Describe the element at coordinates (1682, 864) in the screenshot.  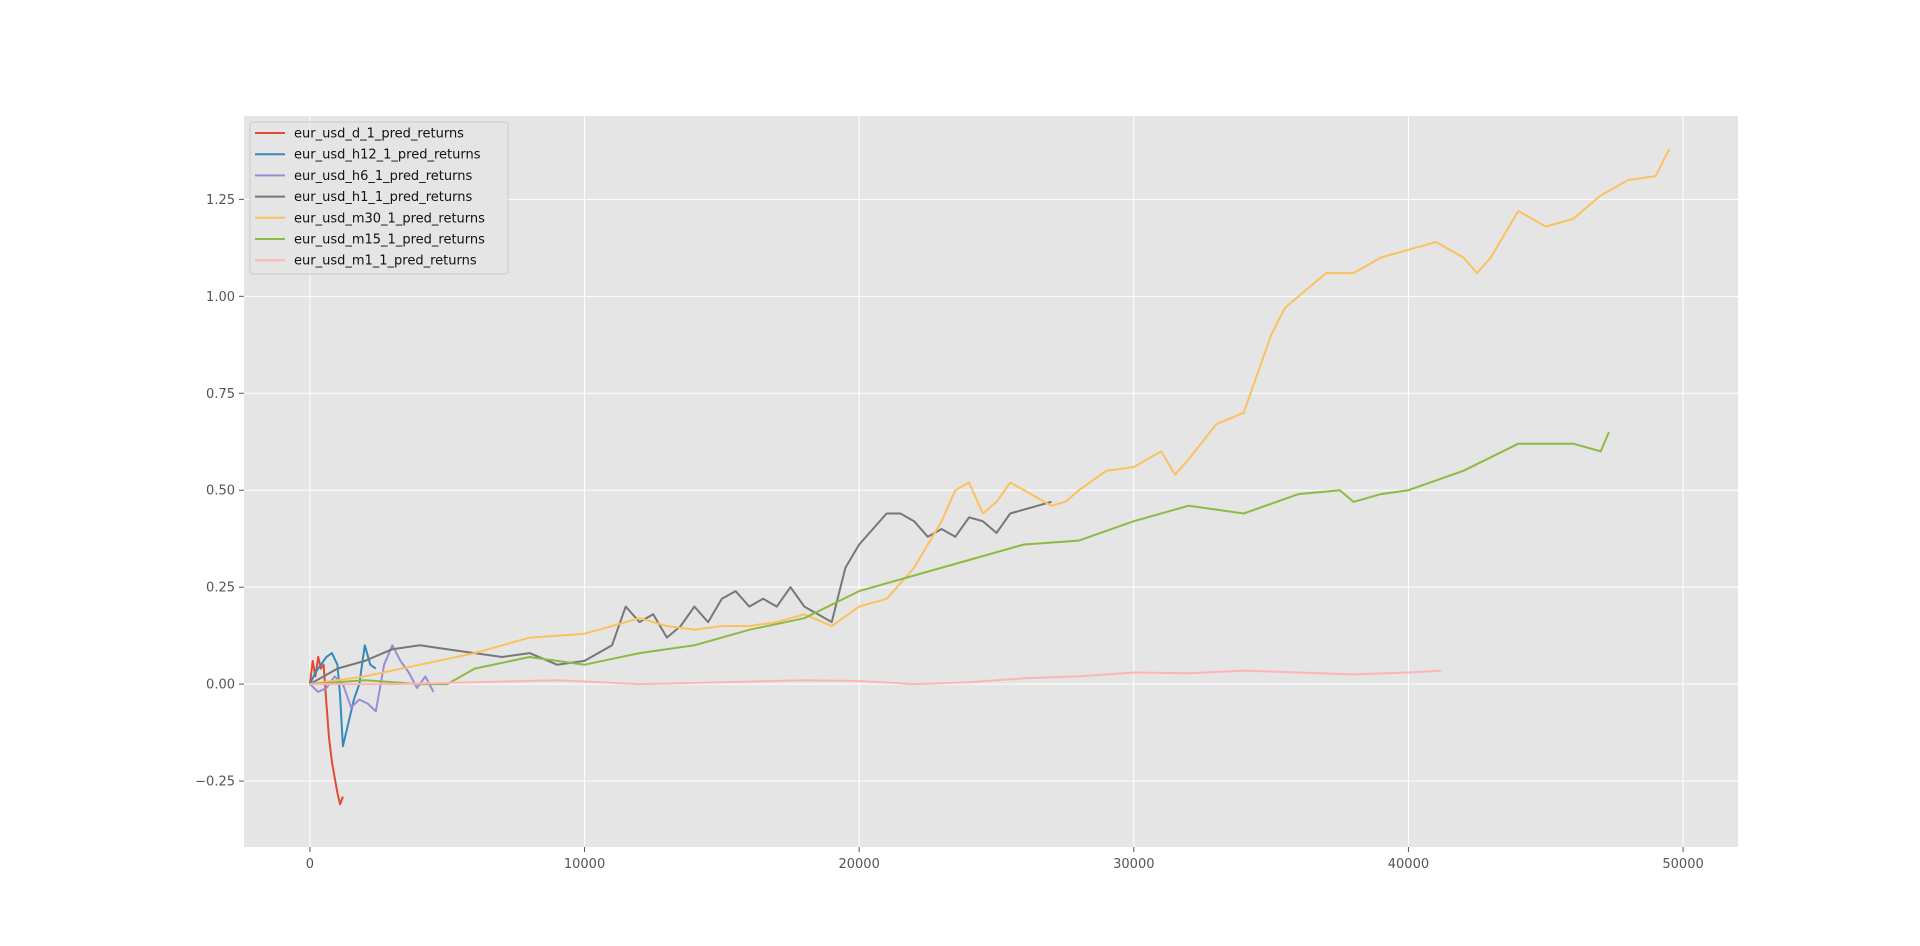
I see `x-tick-label: 50000` at that location.